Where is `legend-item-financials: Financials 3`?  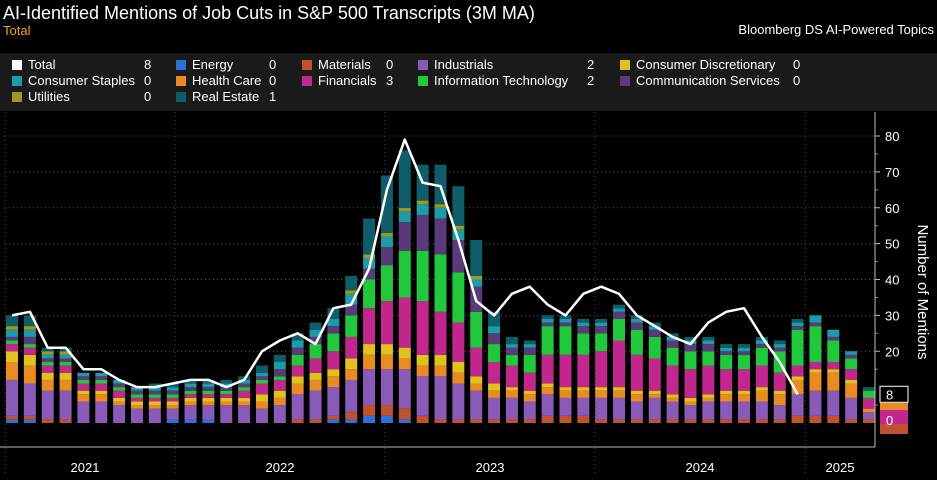
legend-item-financials: Financials 3 is located at coordinates (352, 81).